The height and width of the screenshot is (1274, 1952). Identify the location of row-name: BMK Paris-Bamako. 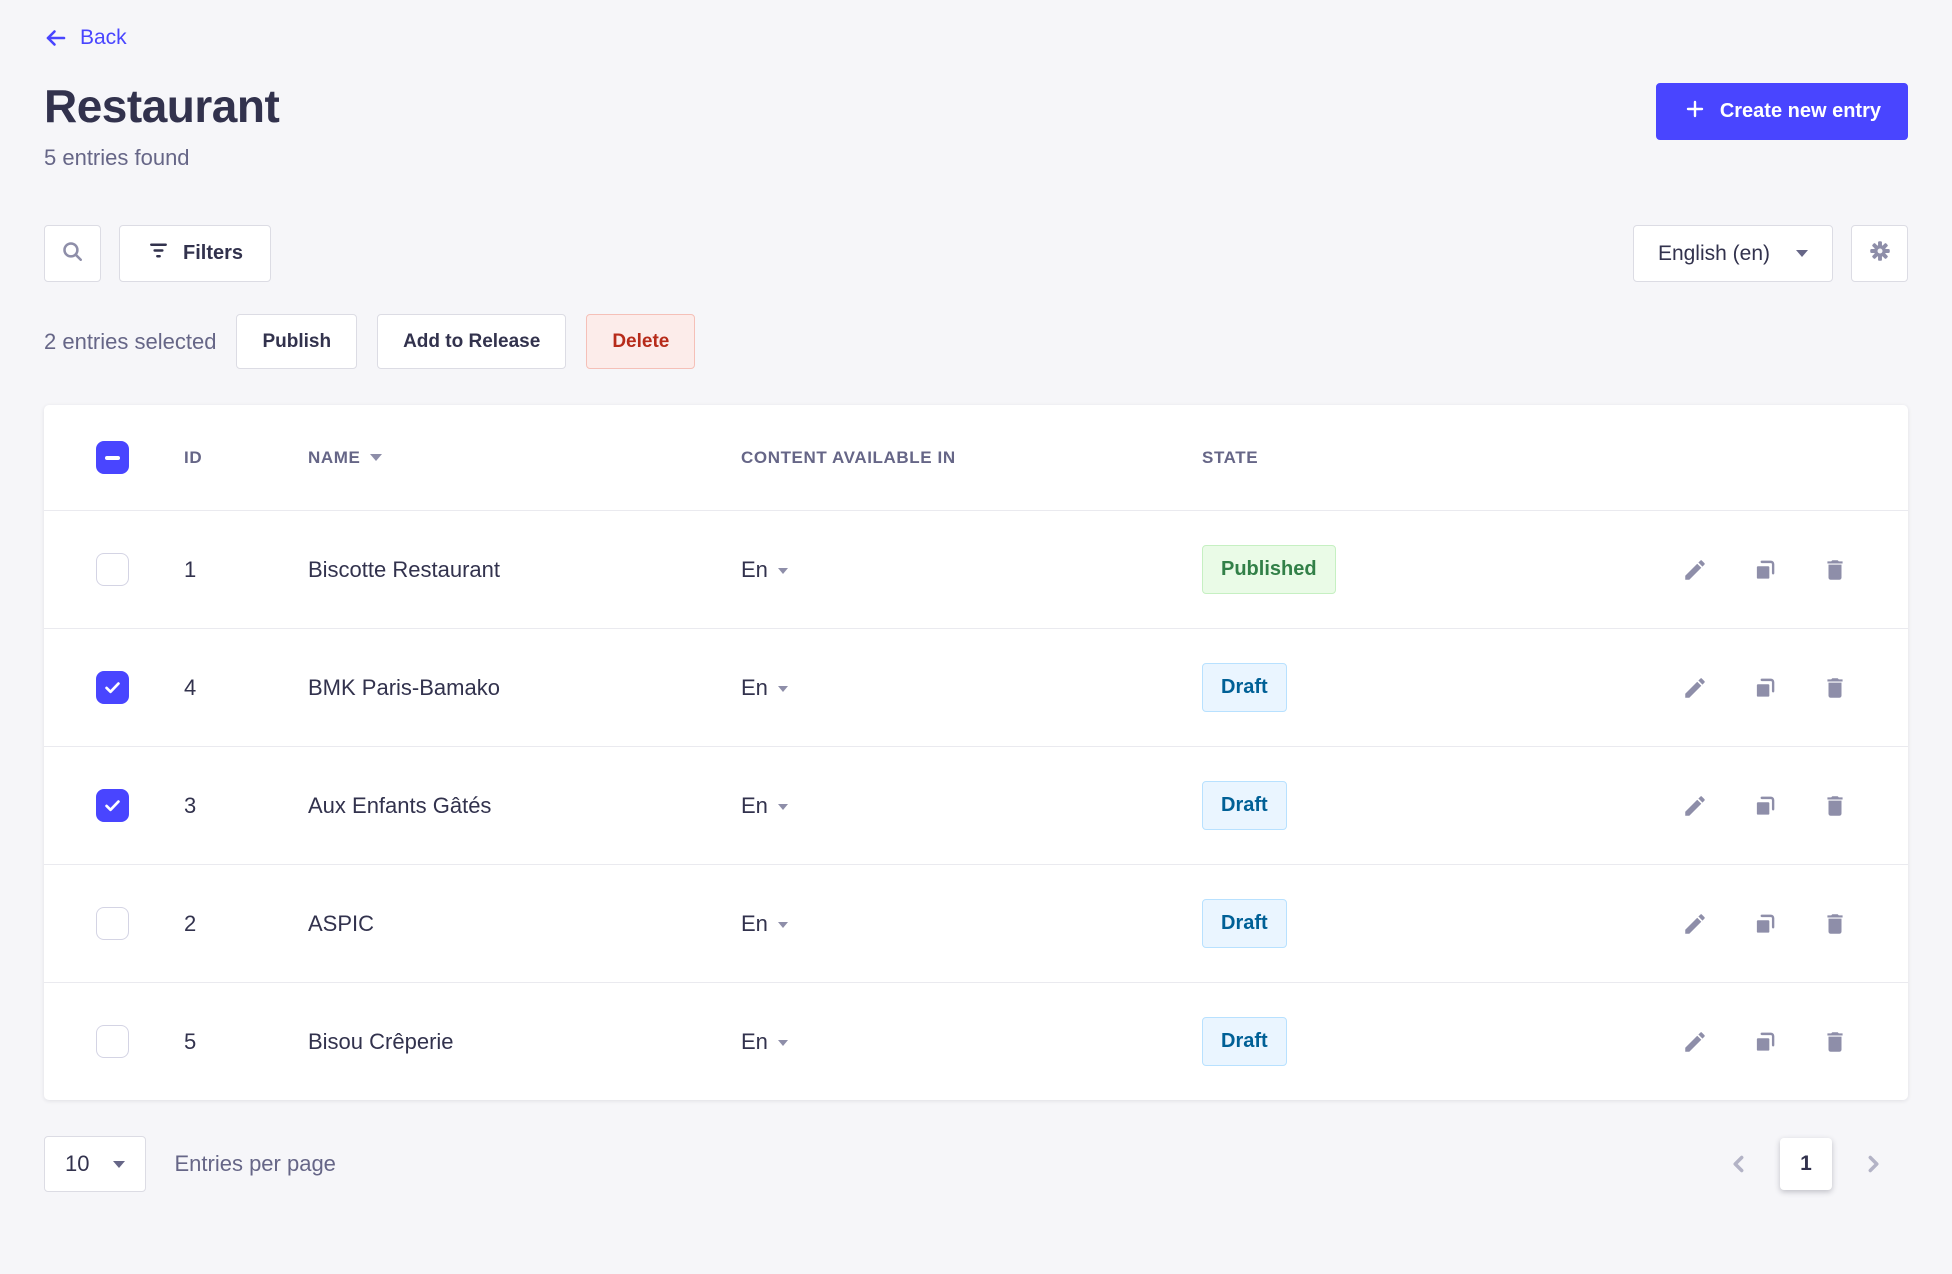
(404, 687).